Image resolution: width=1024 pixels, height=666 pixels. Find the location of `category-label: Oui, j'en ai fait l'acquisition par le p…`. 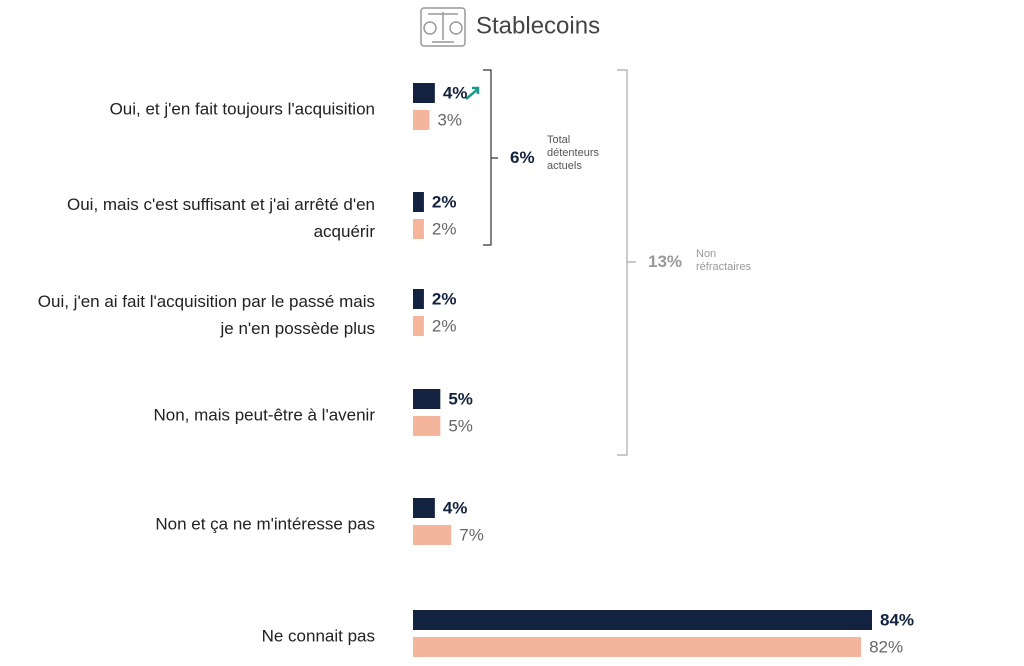

category-label: Oui, j'en ai fait l'acquisition par le p… is located at coordinates (206, 315).